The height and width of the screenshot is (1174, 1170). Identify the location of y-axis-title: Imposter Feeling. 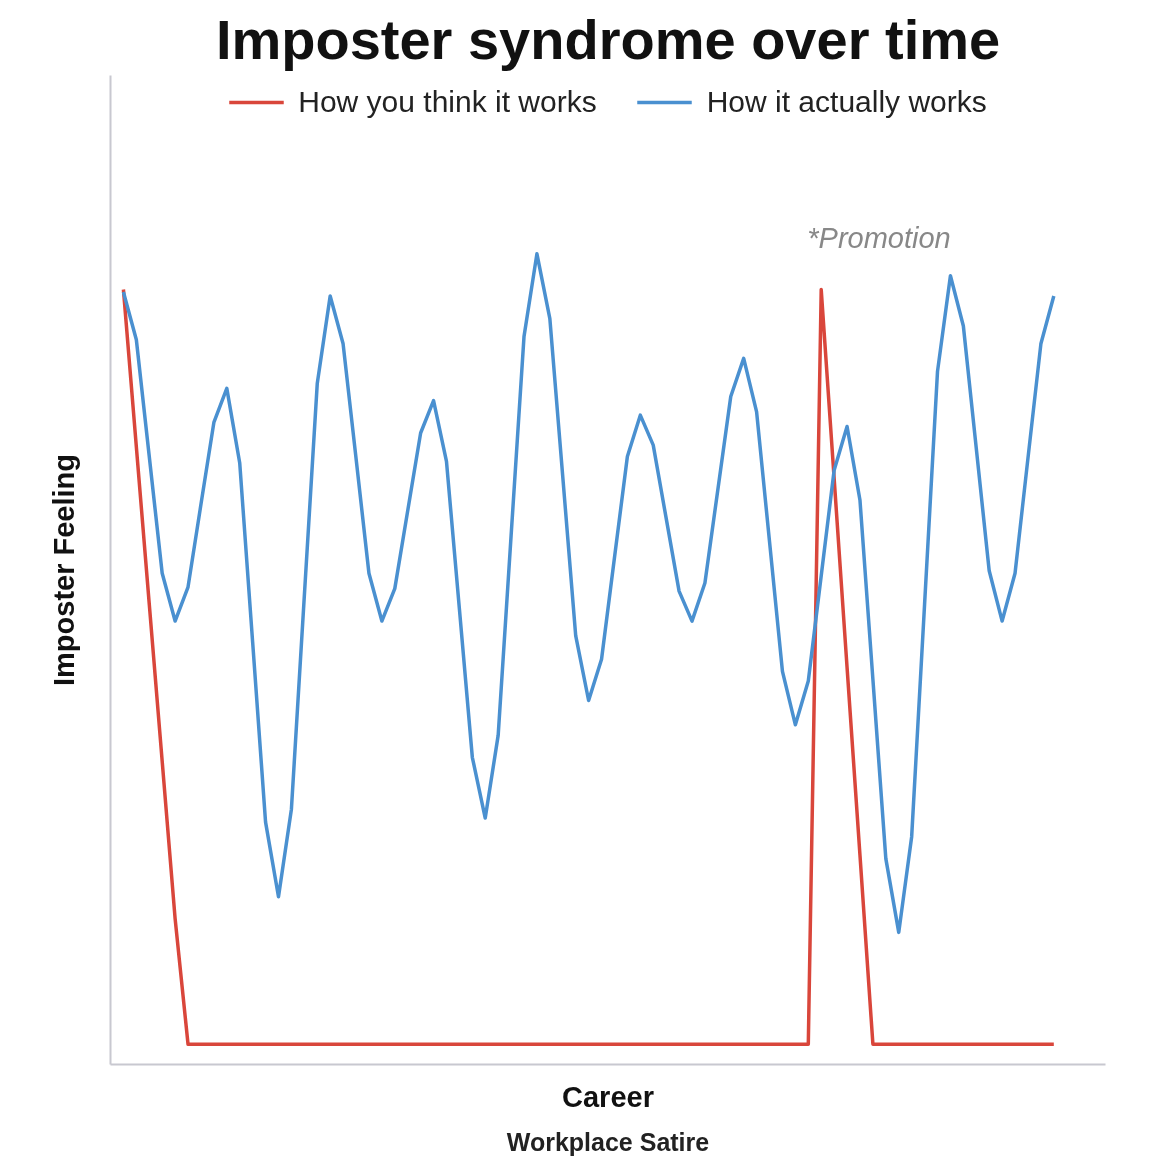
(63, 570).